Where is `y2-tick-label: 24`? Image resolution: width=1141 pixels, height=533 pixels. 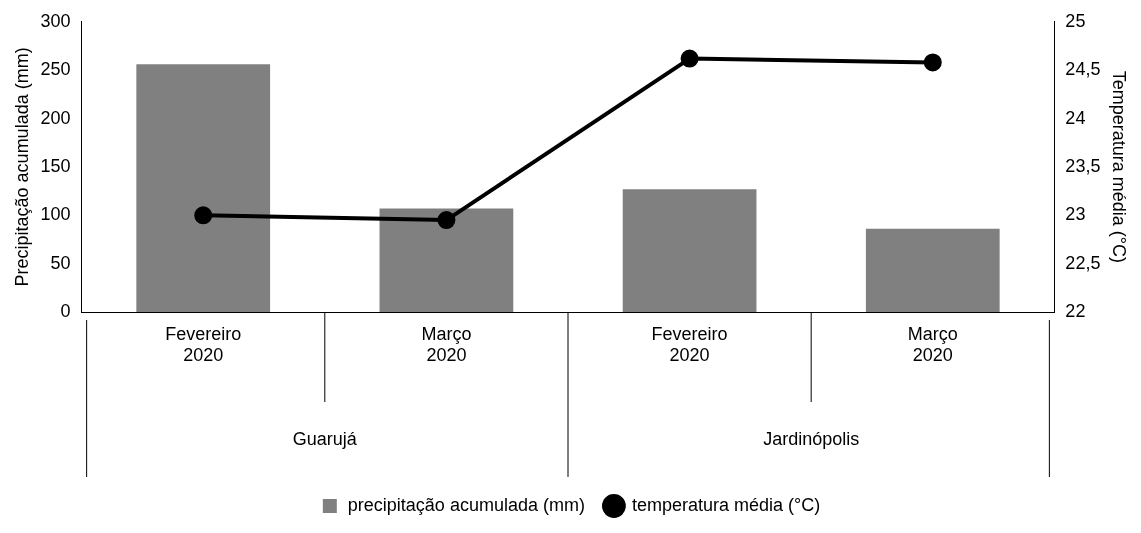
y2-tick-label: 24 is located at coordinates (1075, 117).